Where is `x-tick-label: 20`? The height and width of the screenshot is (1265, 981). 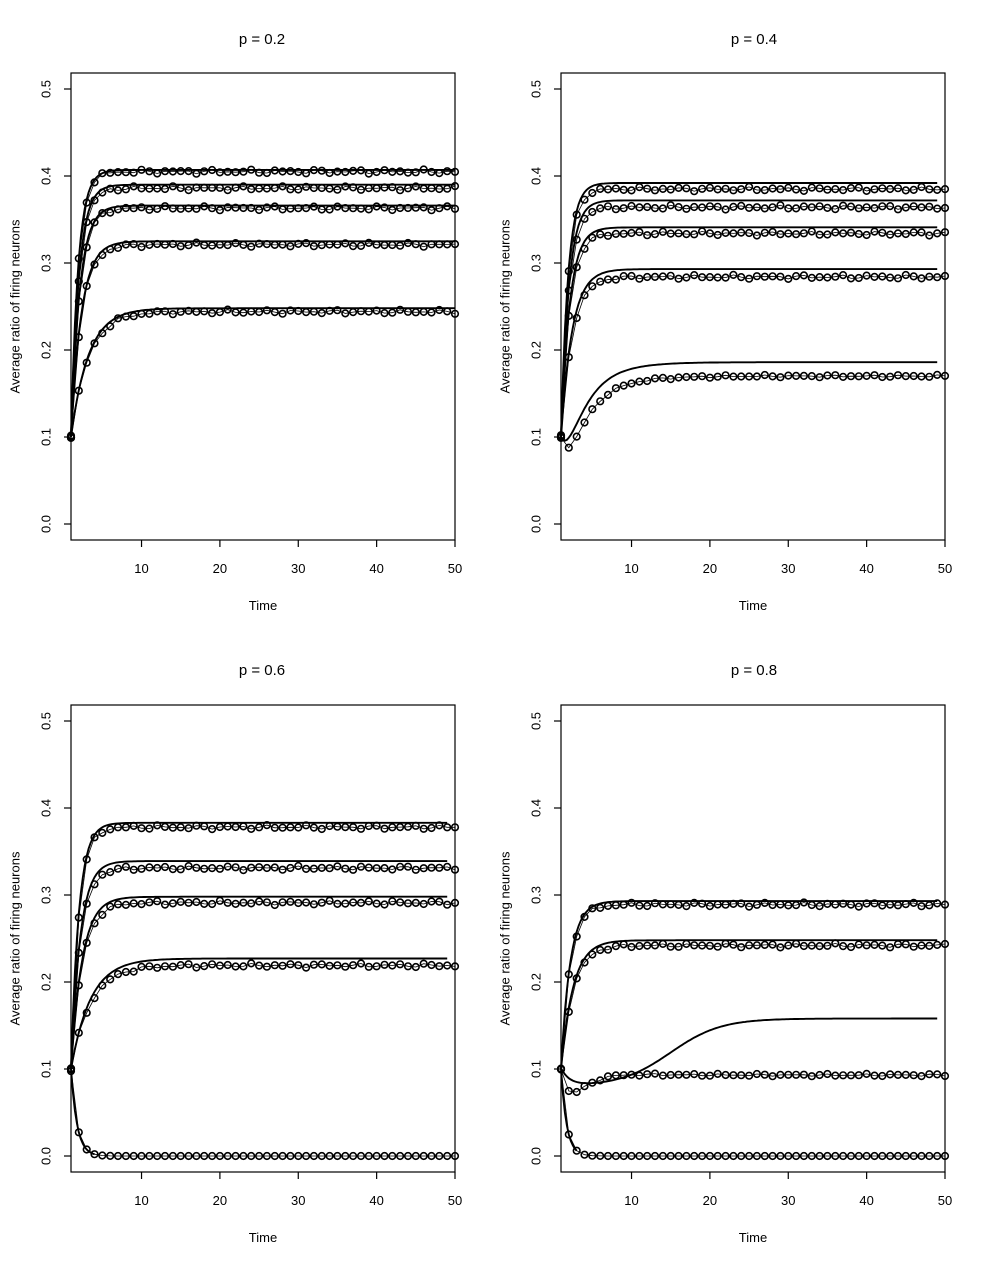
x-tick-label: 20 is located at coordinates (220, 568).